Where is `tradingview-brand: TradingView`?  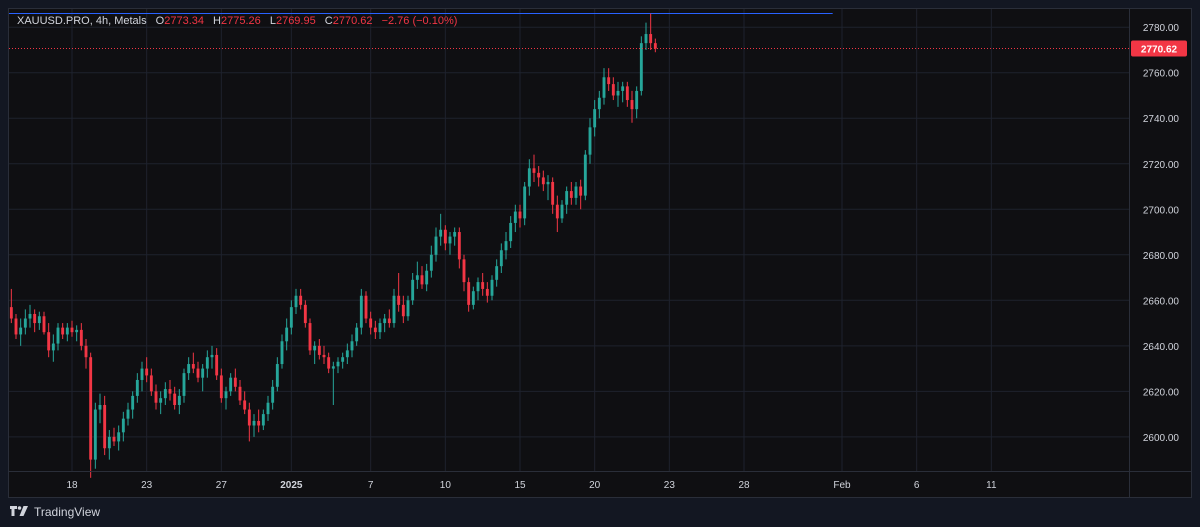 tradingview-brand: TradingView is located at coordinates (55, 512).